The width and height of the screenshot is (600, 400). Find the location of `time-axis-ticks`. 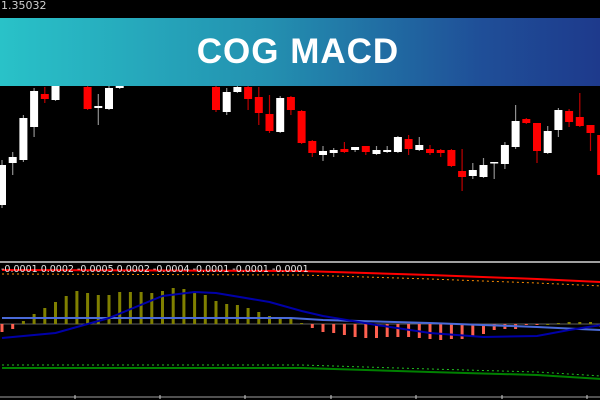

time-axis-ticks is located at coordinates (331, 397).